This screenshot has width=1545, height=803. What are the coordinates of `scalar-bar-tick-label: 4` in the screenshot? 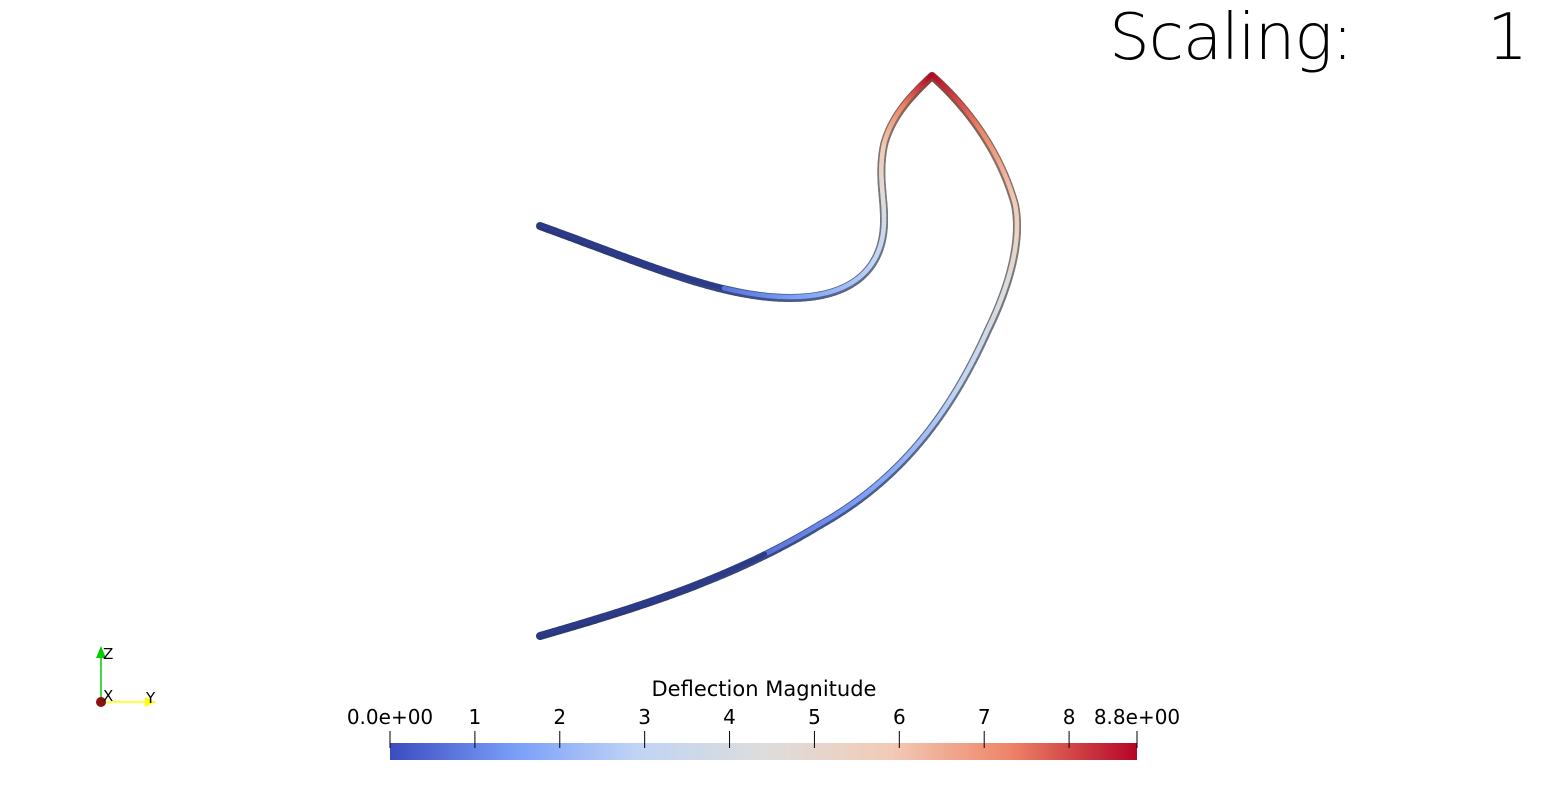 It's located at (729, 717).